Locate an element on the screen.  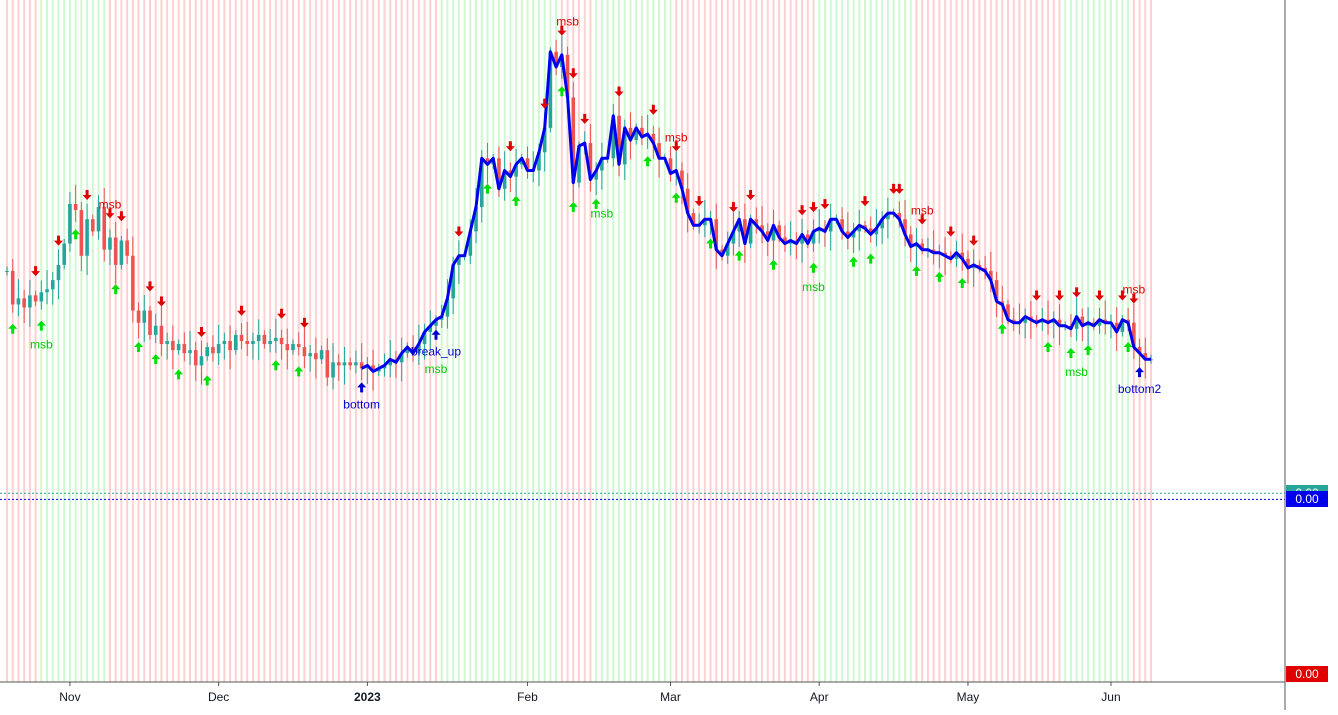
break-up-label: break_up is located at coordinates (436, 352).